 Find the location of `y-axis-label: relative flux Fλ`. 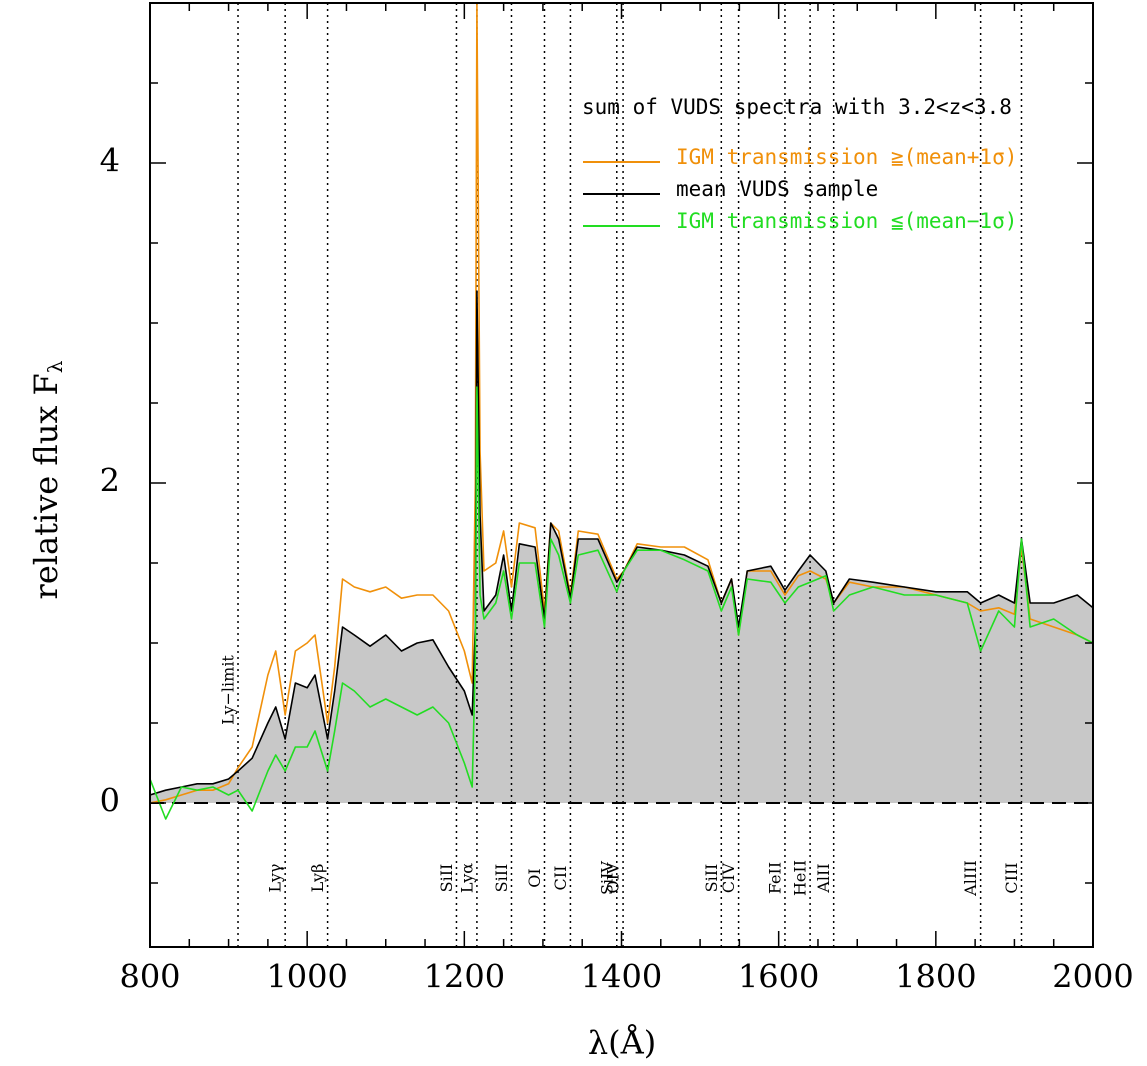

y-axis-label: relative flux Fλ is located at coordinates (47, 479).